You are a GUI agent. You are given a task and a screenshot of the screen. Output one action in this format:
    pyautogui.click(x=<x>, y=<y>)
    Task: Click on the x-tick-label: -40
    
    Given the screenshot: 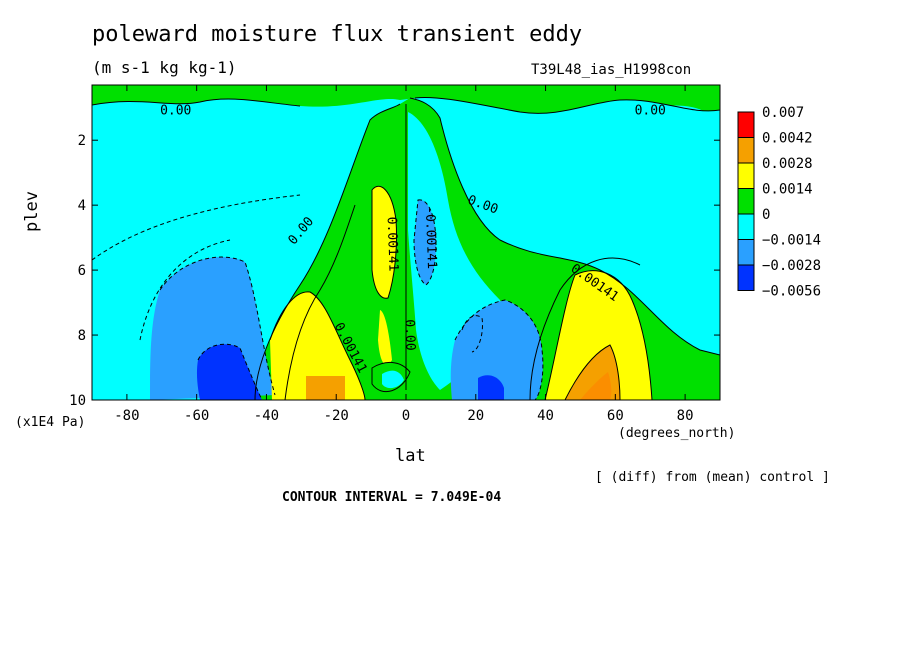 What is the action you would take?
    pyautogui.click(x=266, y=416)
    